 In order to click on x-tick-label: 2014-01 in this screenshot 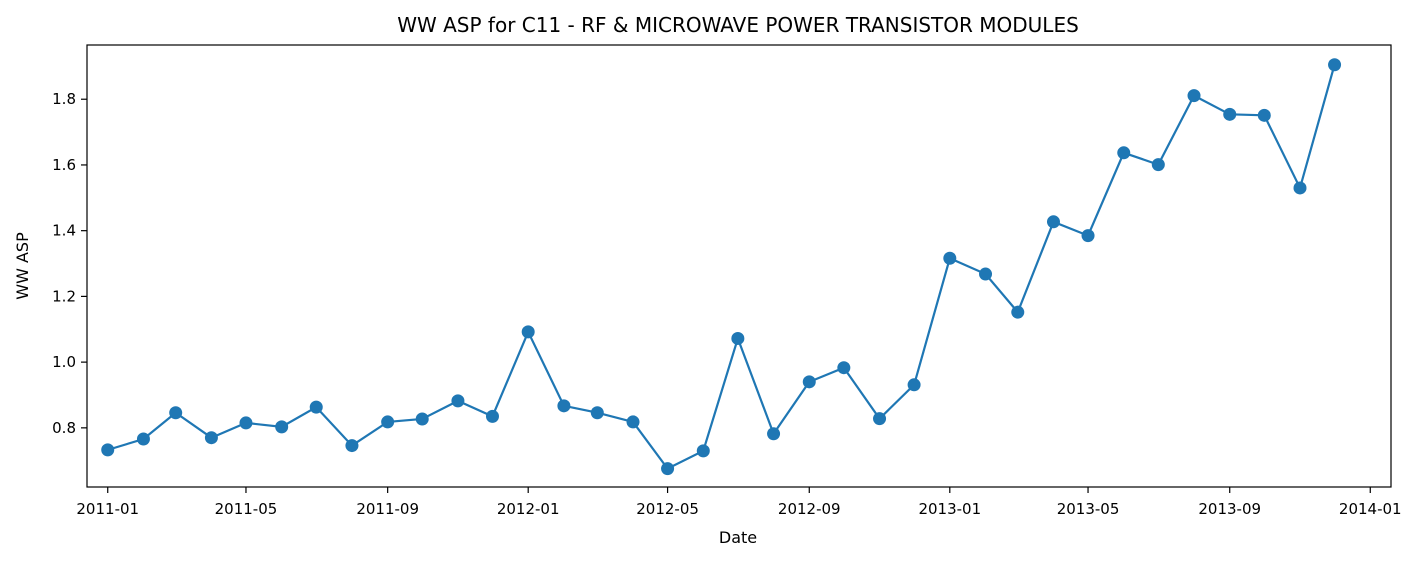, I will do `click(1370, 509)`.